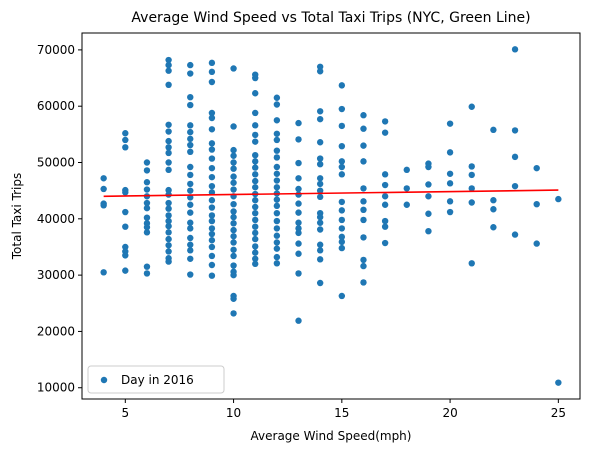 The width and height of the screenshot is (592, 453). I want to click on y-tick-label: 60000, so click(56, 106).